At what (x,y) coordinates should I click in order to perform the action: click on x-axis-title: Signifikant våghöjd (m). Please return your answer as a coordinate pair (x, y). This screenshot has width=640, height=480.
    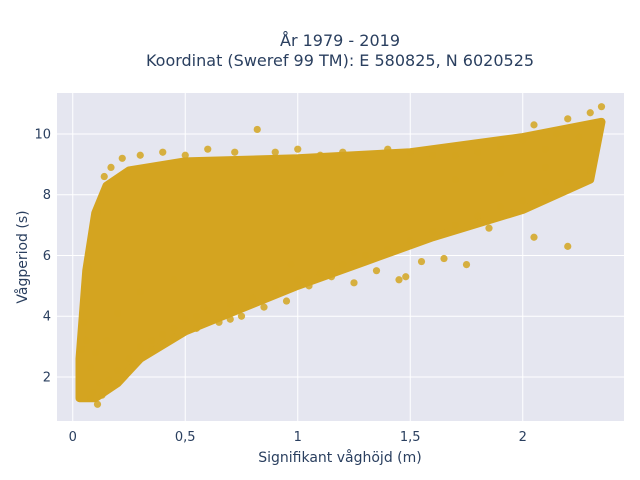
    Looking at the image, I should click on (339, 457).